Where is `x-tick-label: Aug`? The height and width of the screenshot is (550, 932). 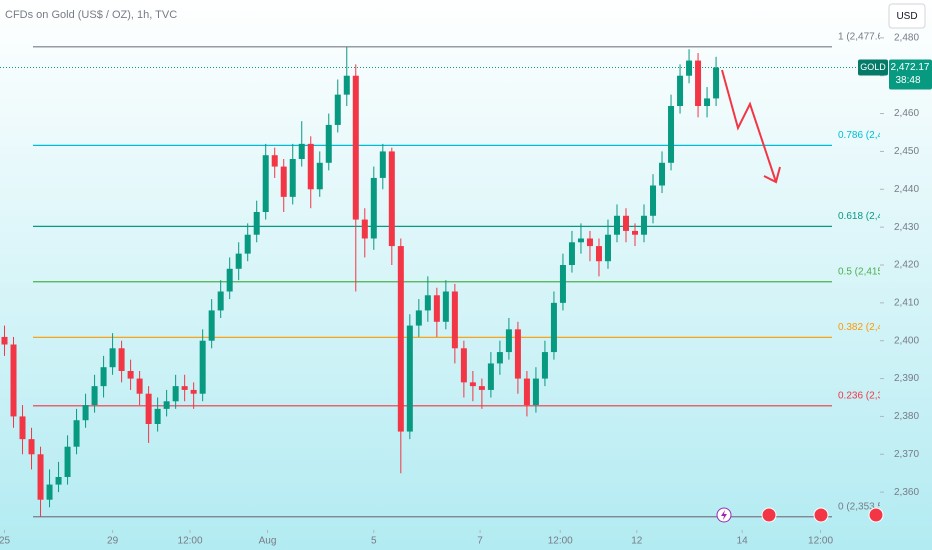
x-tick-label: Aug is located at coordinates (268, 541).